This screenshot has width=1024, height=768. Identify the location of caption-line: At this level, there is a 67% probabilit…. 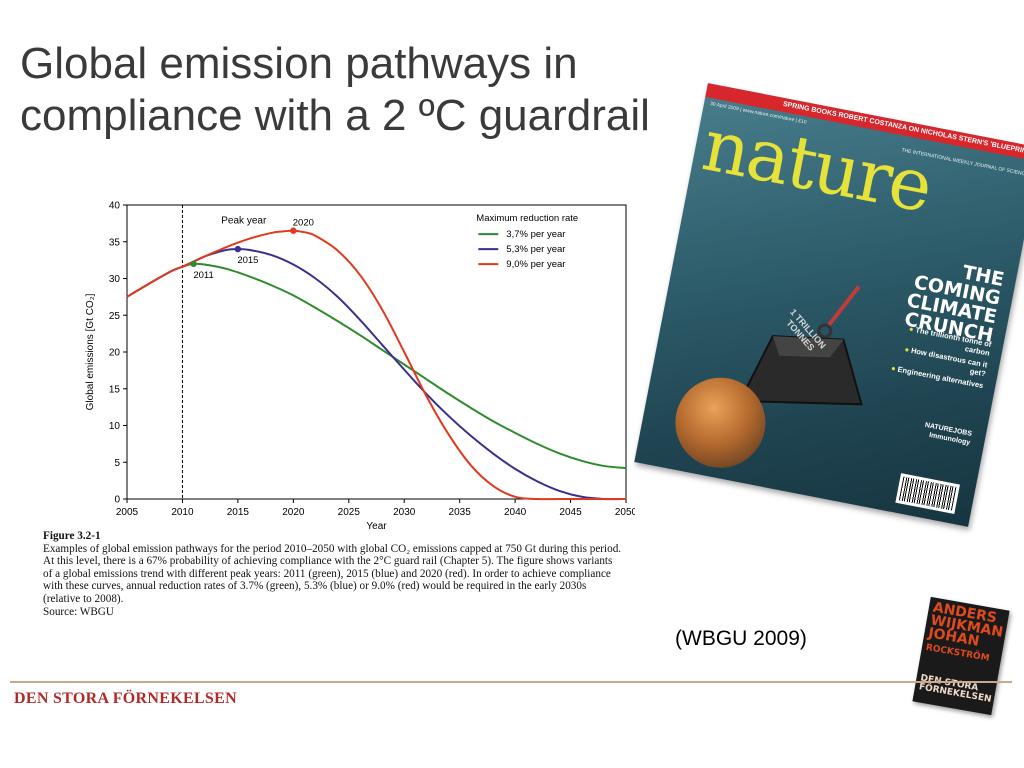
(328, 561).